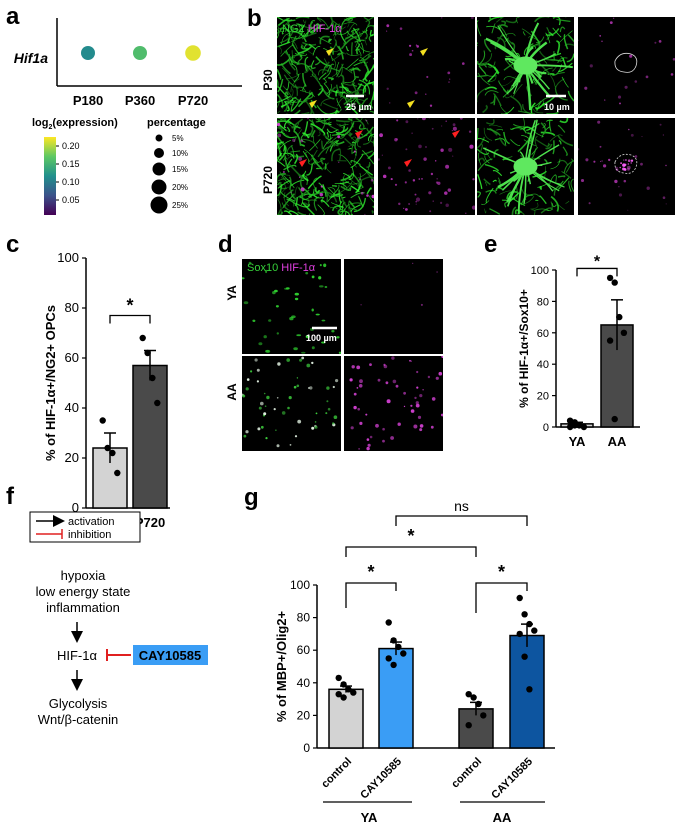 This screenshot has width=675, height=827. What do you see at coordinates (359, 107) in the screenshot?
I see `scale-bar-label: 25 µm` at bounding box center [359, 107].